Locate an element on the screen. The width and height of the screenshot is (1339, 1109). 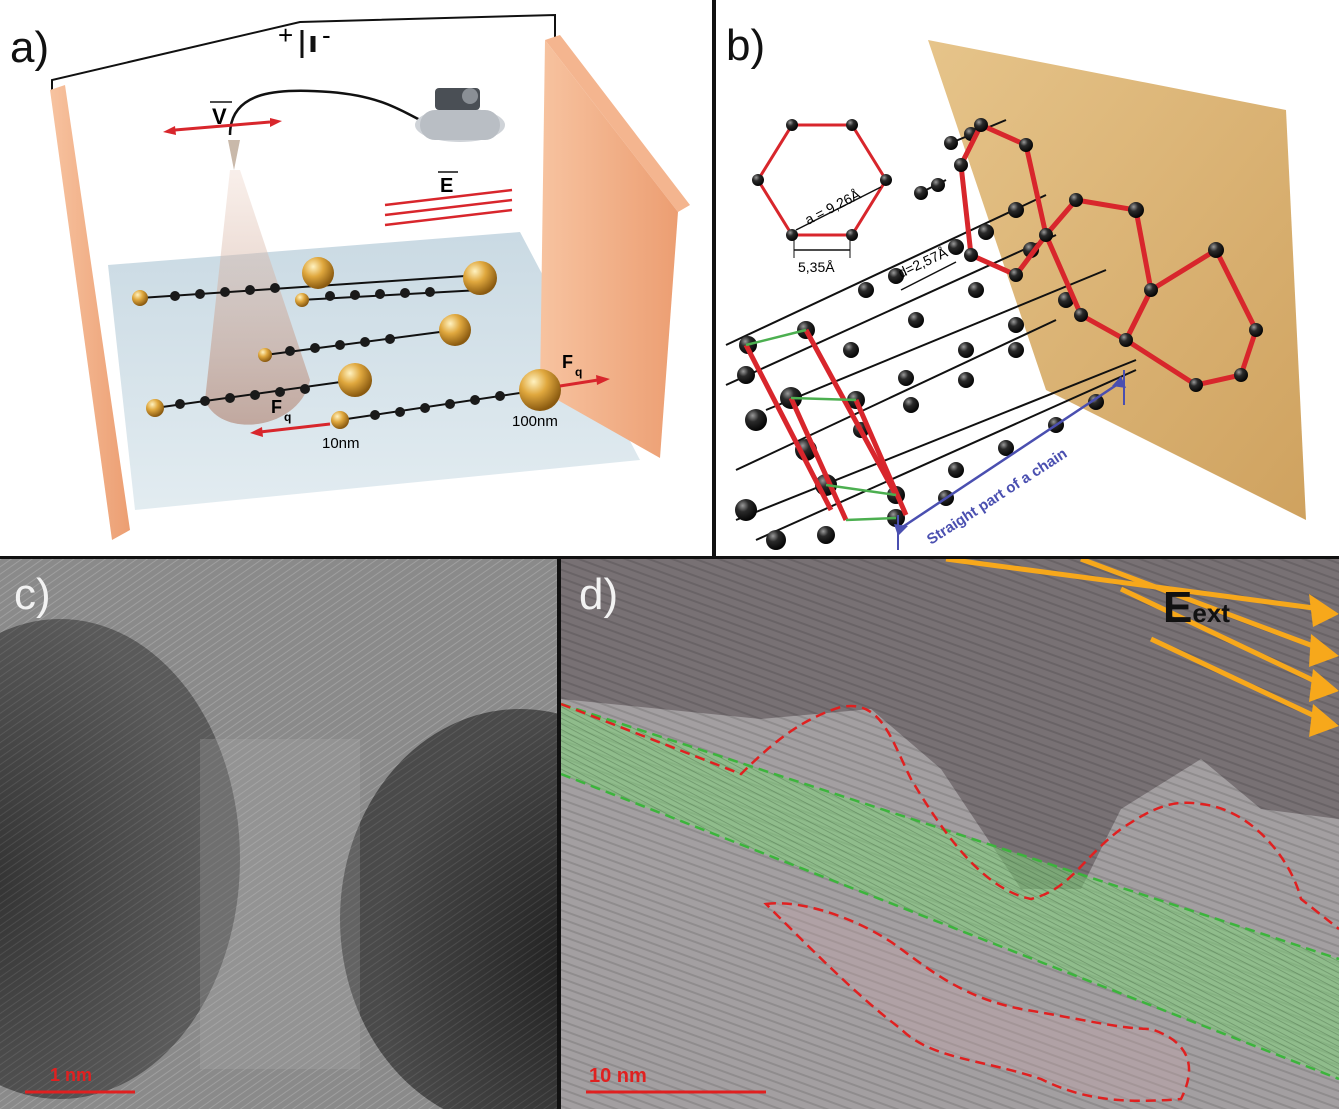
spacing-marker is located at coordinates (928, 276).